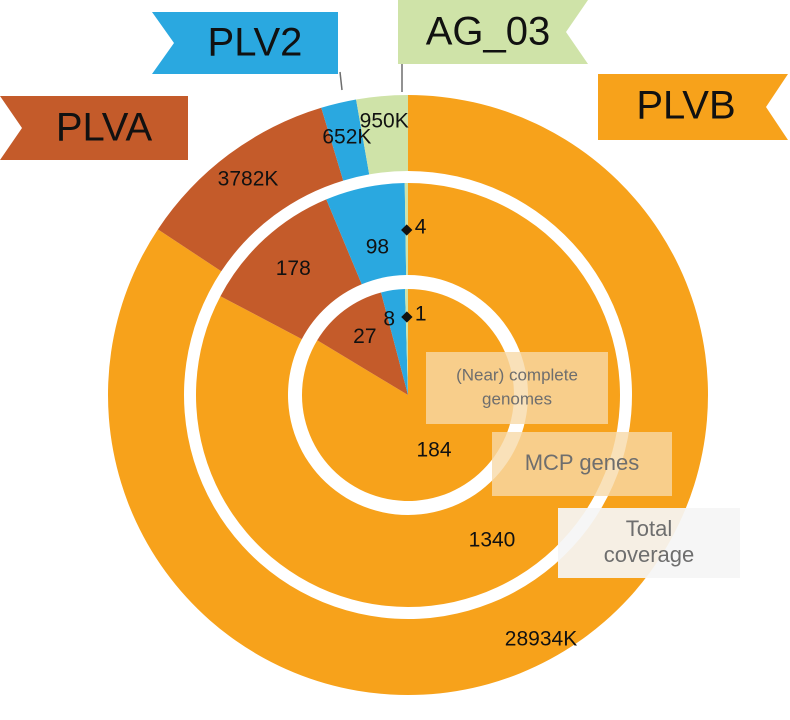 This screenshot has width=790, height=720. I want to click on marker-middle-ag03, so click(407, 230).